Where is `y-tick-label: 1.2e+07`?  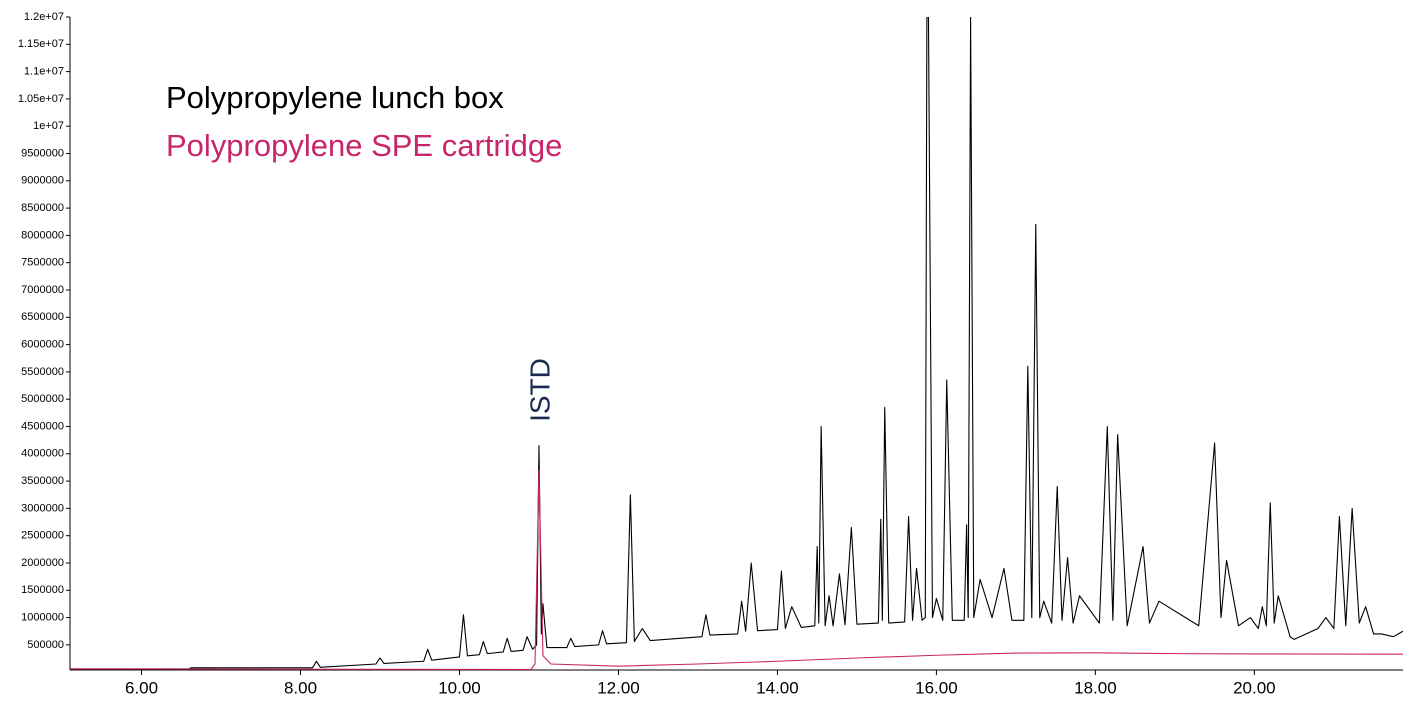 y-tick-label: 1.2e+07 is located at coordinates (44, 17).